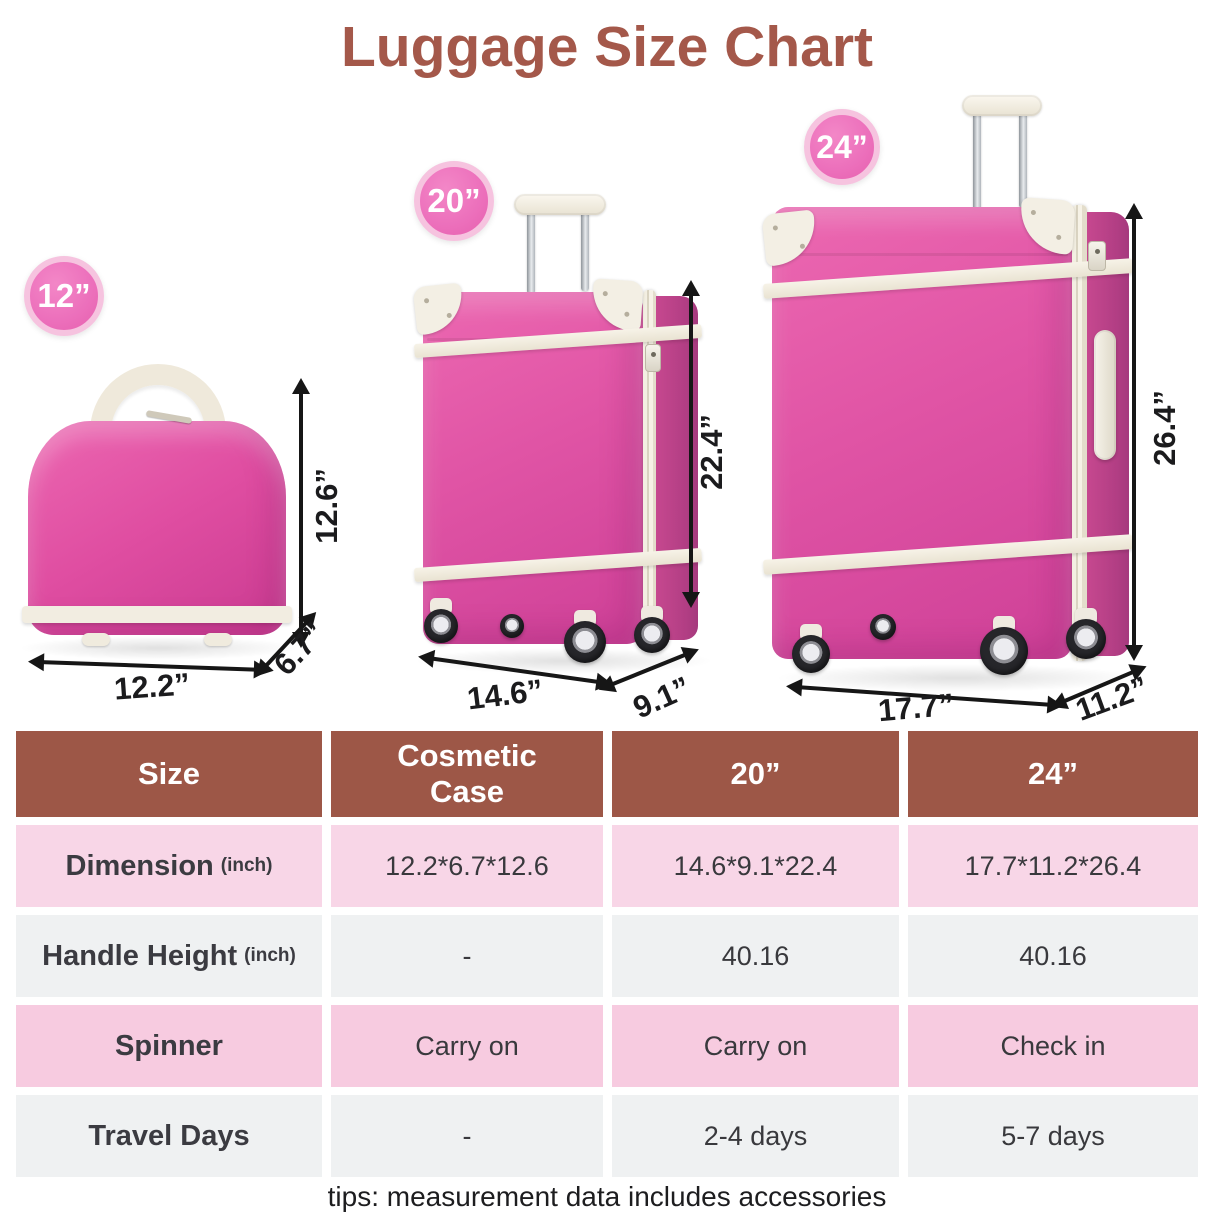 Image resolution: width=1214 pixels, height=1214 pixels. Describe the element at coordinates (1053, 774) in the screenshot. I see `table-header-24-inch: 24”` at that location.